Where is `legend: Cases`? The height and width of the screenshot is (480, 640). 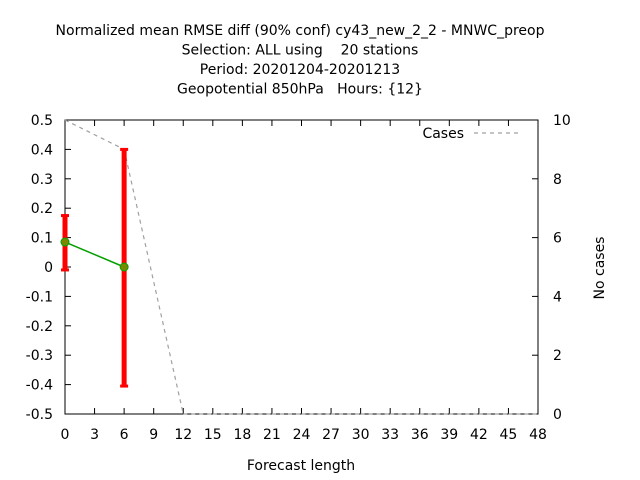
legend: Cases is located at coordinates (471, 134).